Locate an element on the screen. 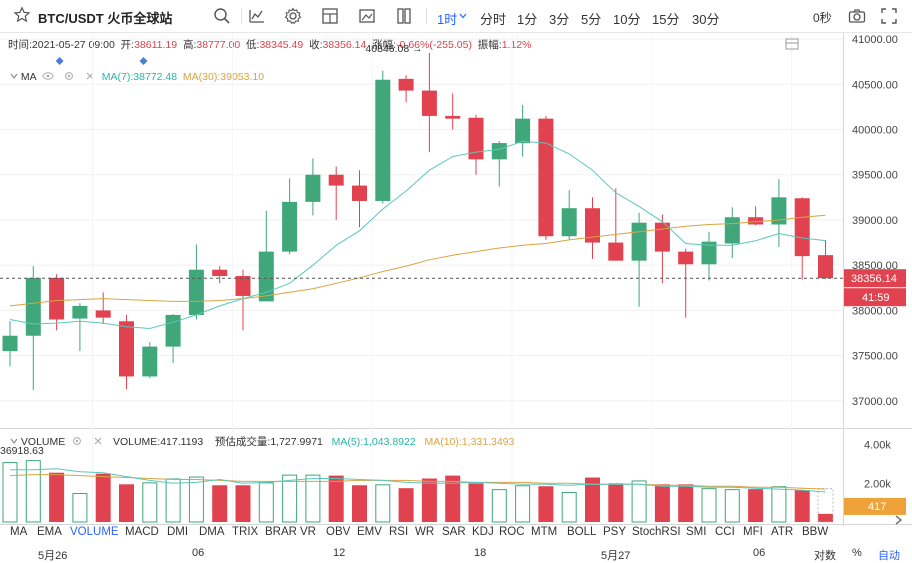  auto-scale-toggle: 自动 is located at coordinates (889, 556).